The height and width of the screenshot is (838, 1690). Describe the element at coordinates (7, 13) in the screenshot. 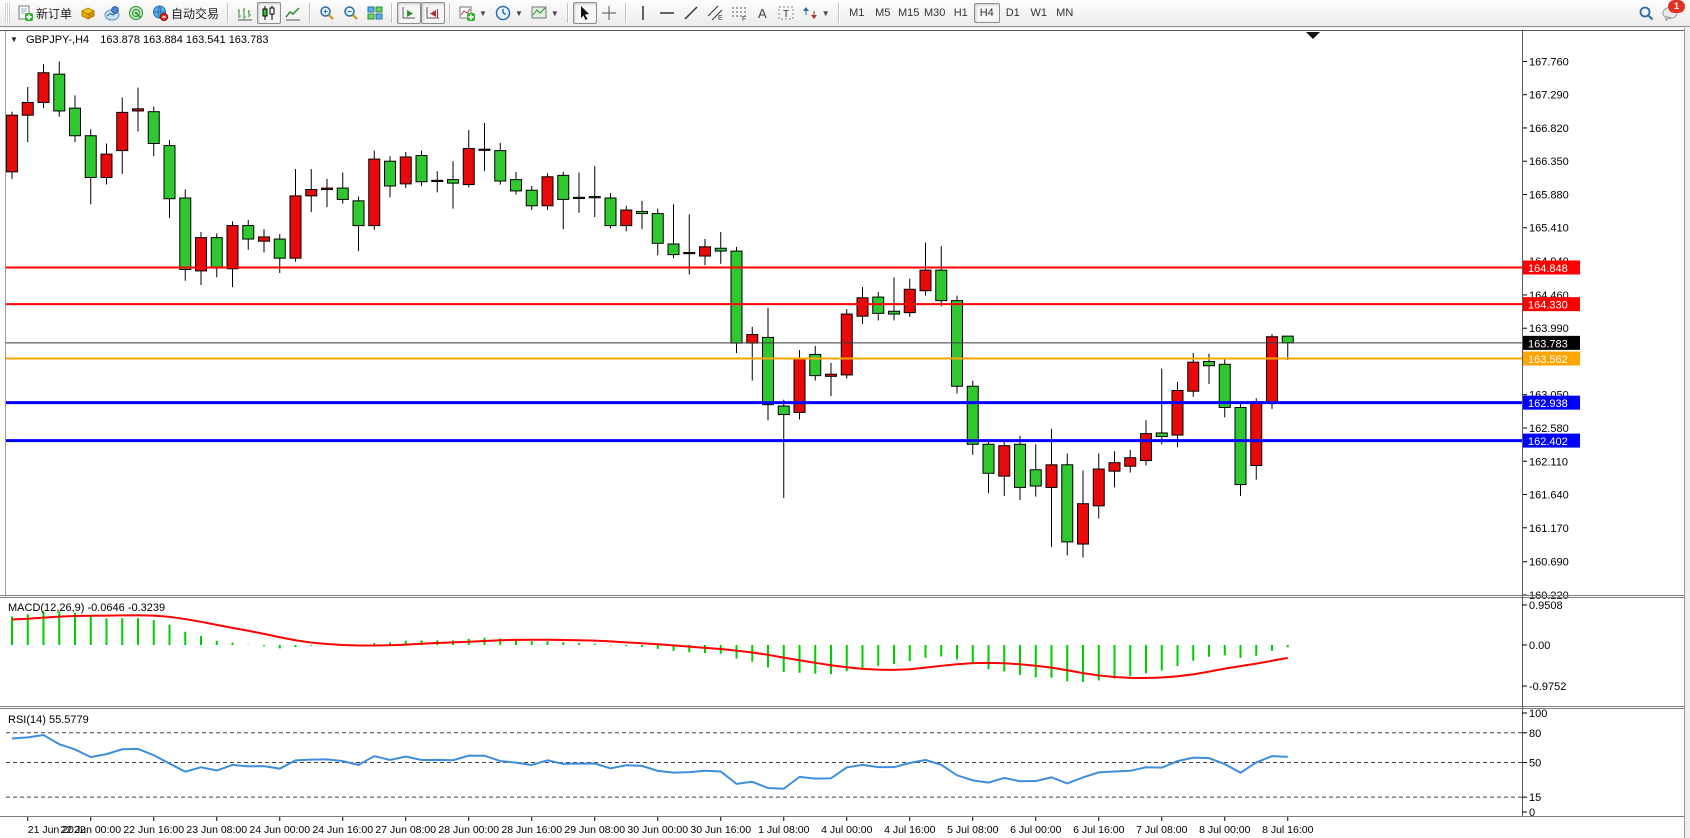

I see `toolbar-grip` at that location.